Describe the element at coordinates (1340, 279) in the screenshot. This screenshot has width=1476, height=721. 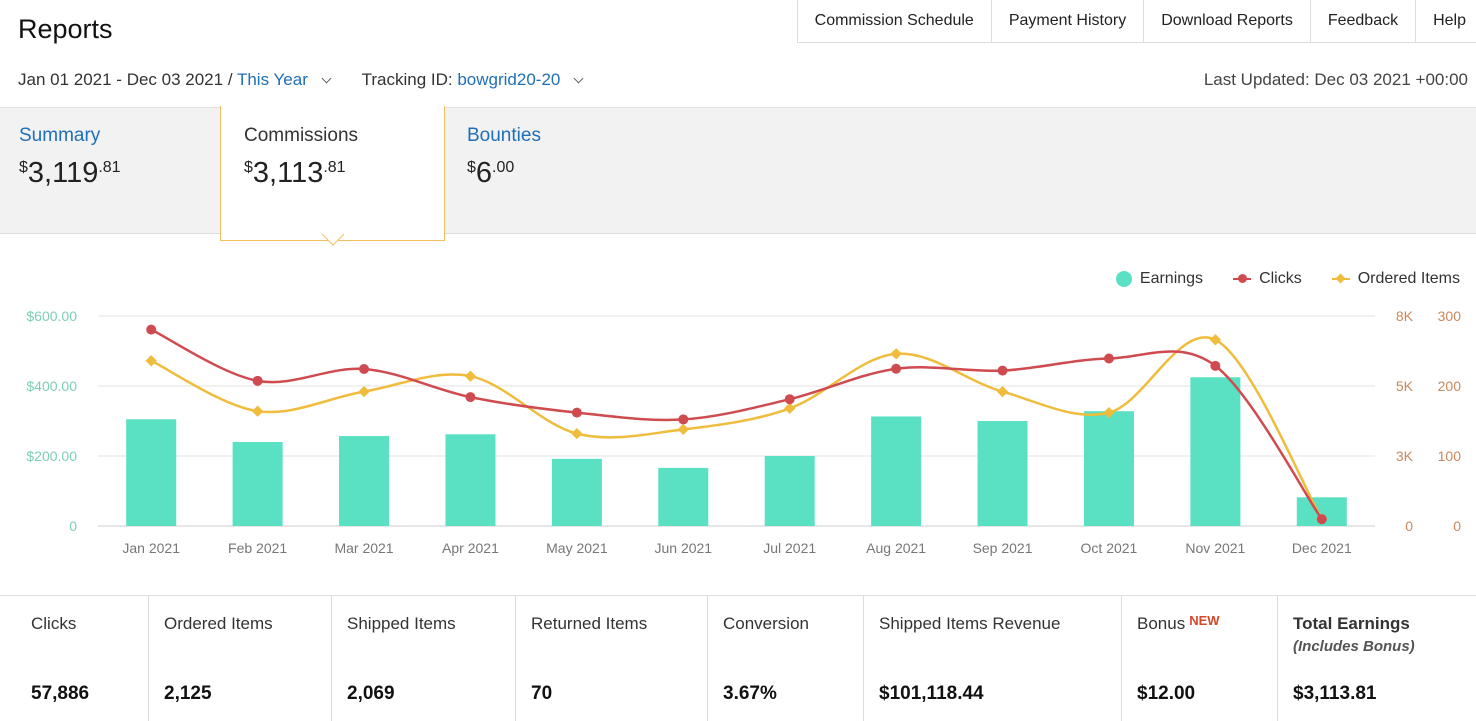
I see `ordered-items-swatch` at that location.